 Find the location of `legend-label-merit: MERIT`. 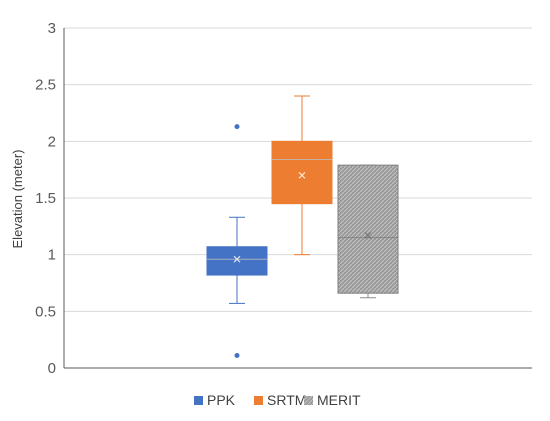

legend-label-merit: MERIT is located at coordinates (339, 400).